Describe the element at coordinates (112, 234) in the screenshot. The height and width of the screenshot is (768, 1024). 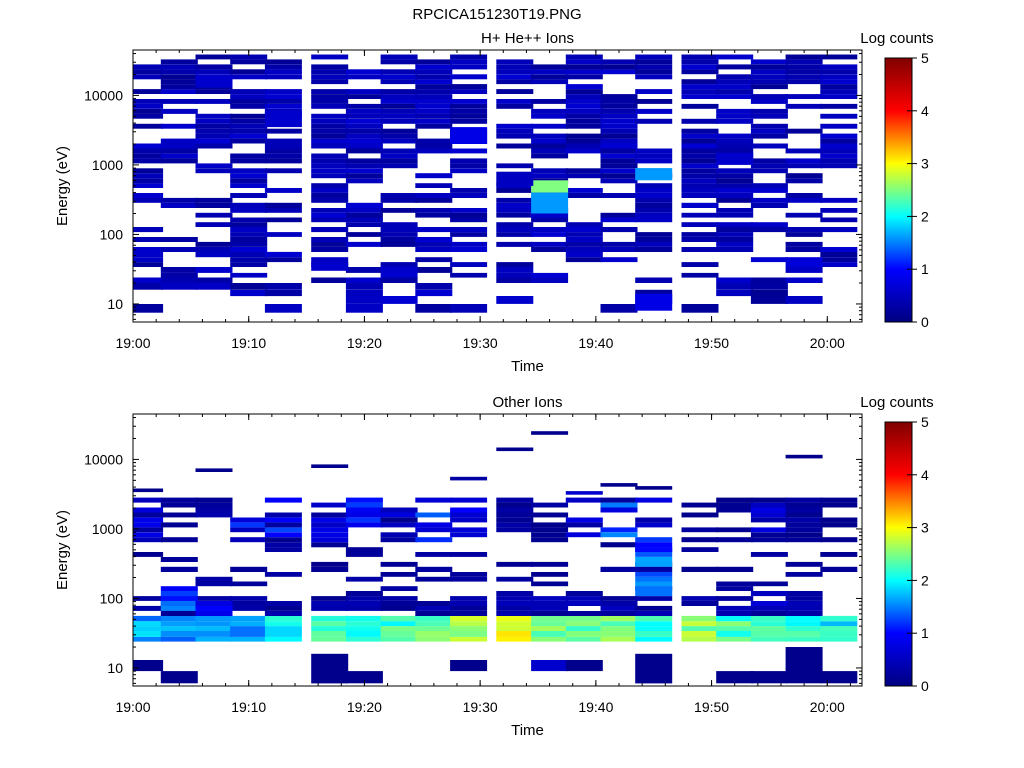
I see `y-tick-label: 100` at that location.